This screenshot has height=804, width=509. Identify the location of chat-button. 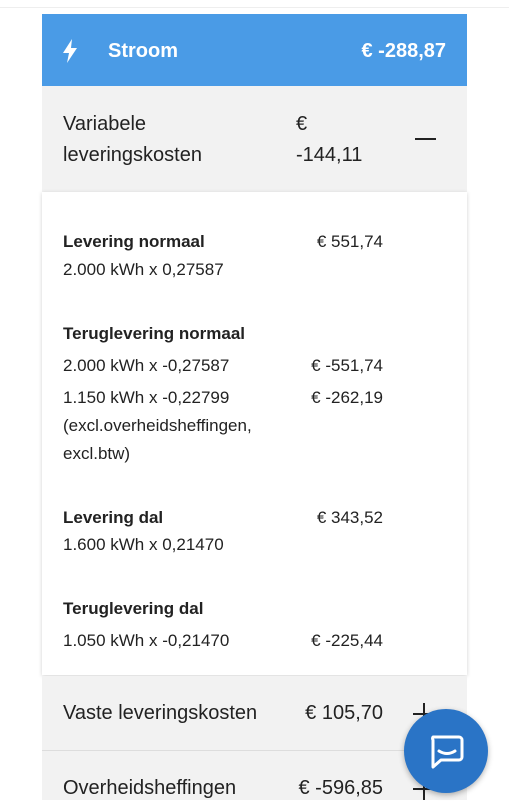
(446, 751).